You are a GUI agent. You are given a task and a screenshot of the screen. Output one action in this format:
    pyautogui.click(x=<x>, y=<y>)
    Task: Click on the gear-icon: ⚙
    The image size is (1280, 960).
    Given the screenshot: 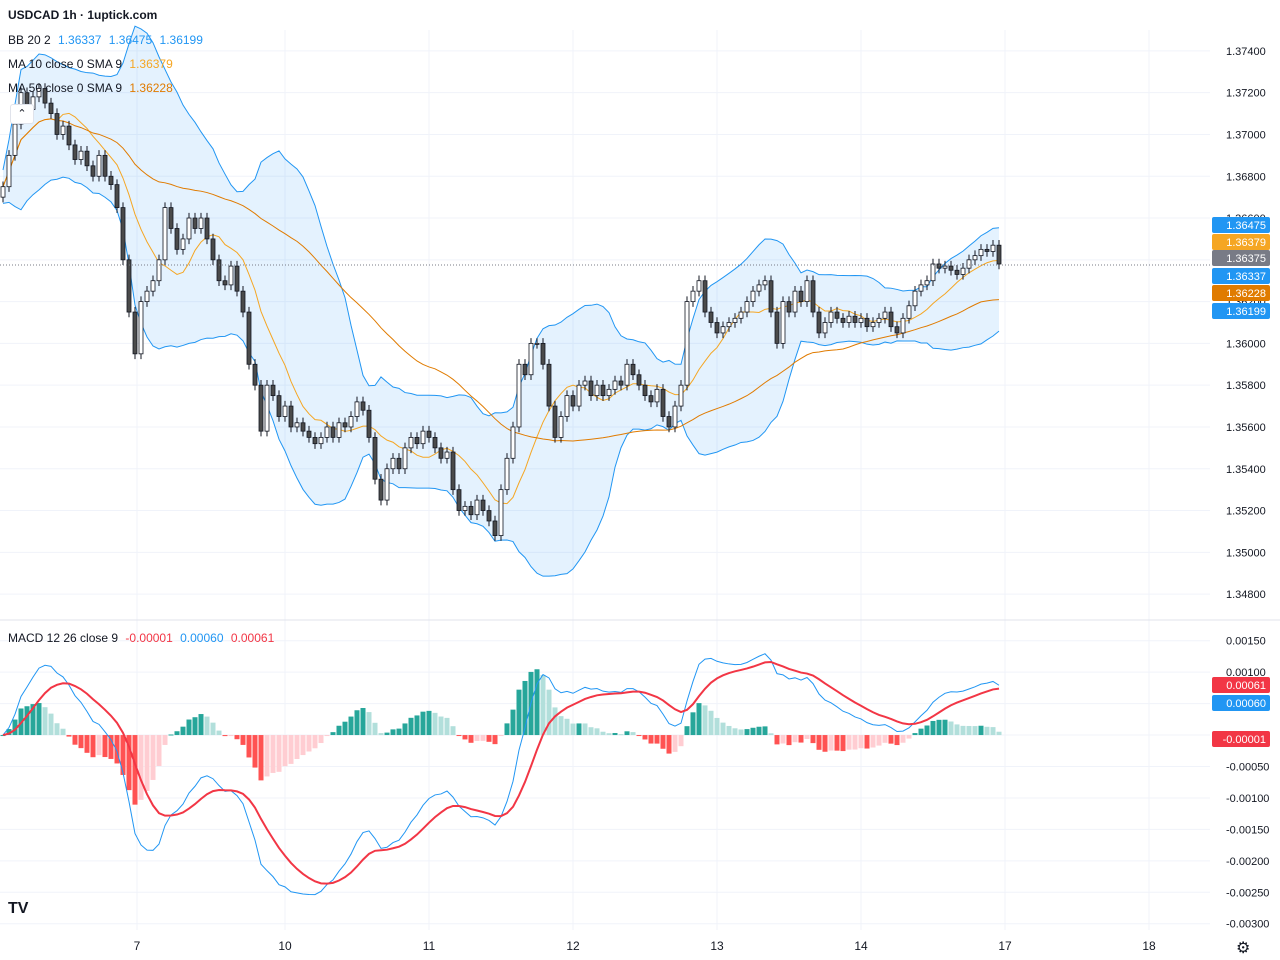 What is the action you would take?
    pyautogui.click(x=1243, y=948)
    